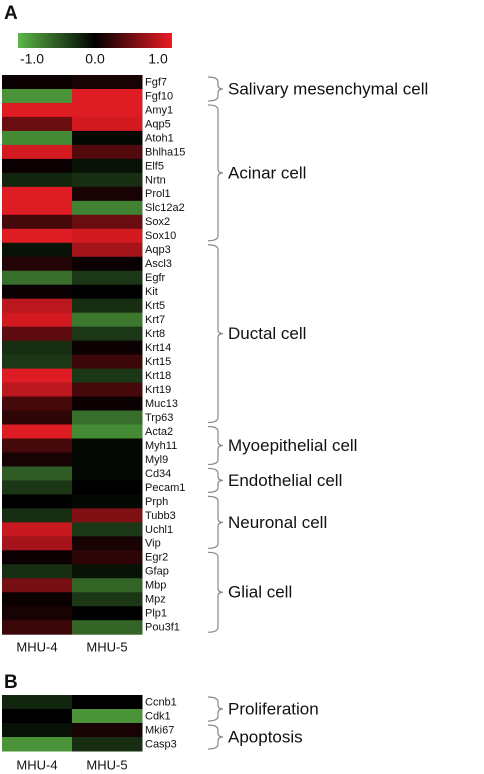 The image size is (484, 774). What do you see at coordinates (292, 445) in the screenshot?
I see `group-label: Myoepithelial cell` at bounding box center [292, 445].